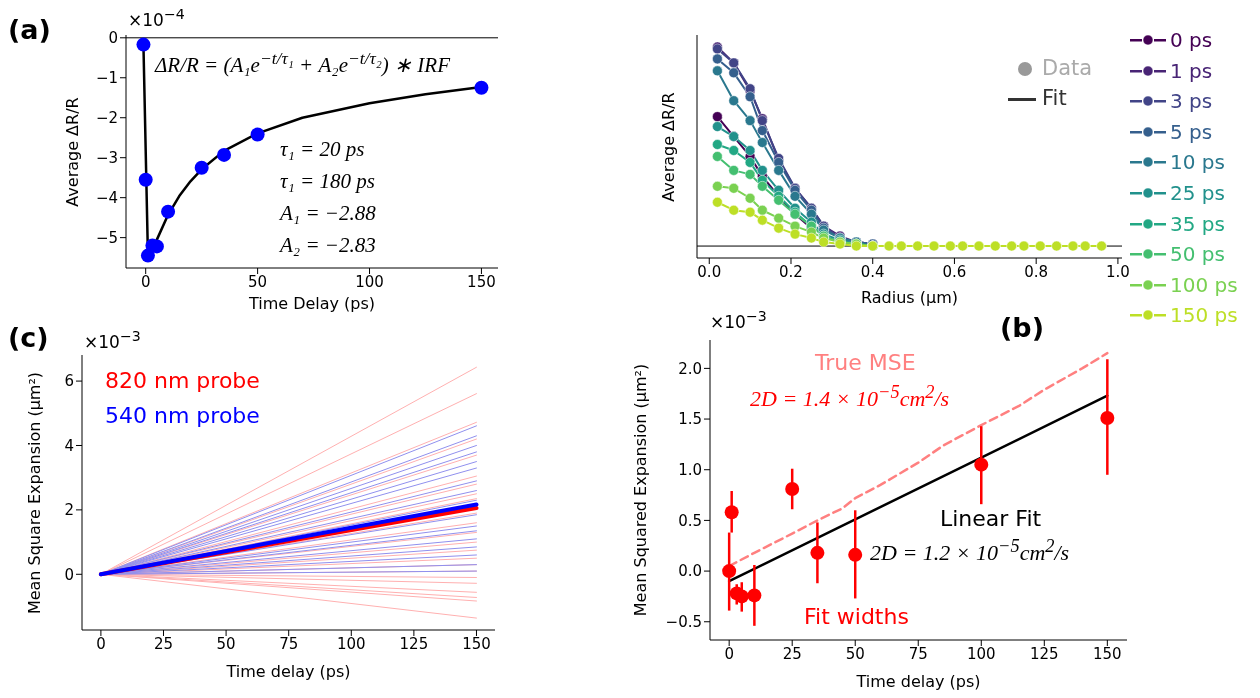  What do you see at coordinates (34, 492) in the screenshot?
I see `y-axis-title: Mean Square Expansion (μm²)` at bounding box center [34, 492].